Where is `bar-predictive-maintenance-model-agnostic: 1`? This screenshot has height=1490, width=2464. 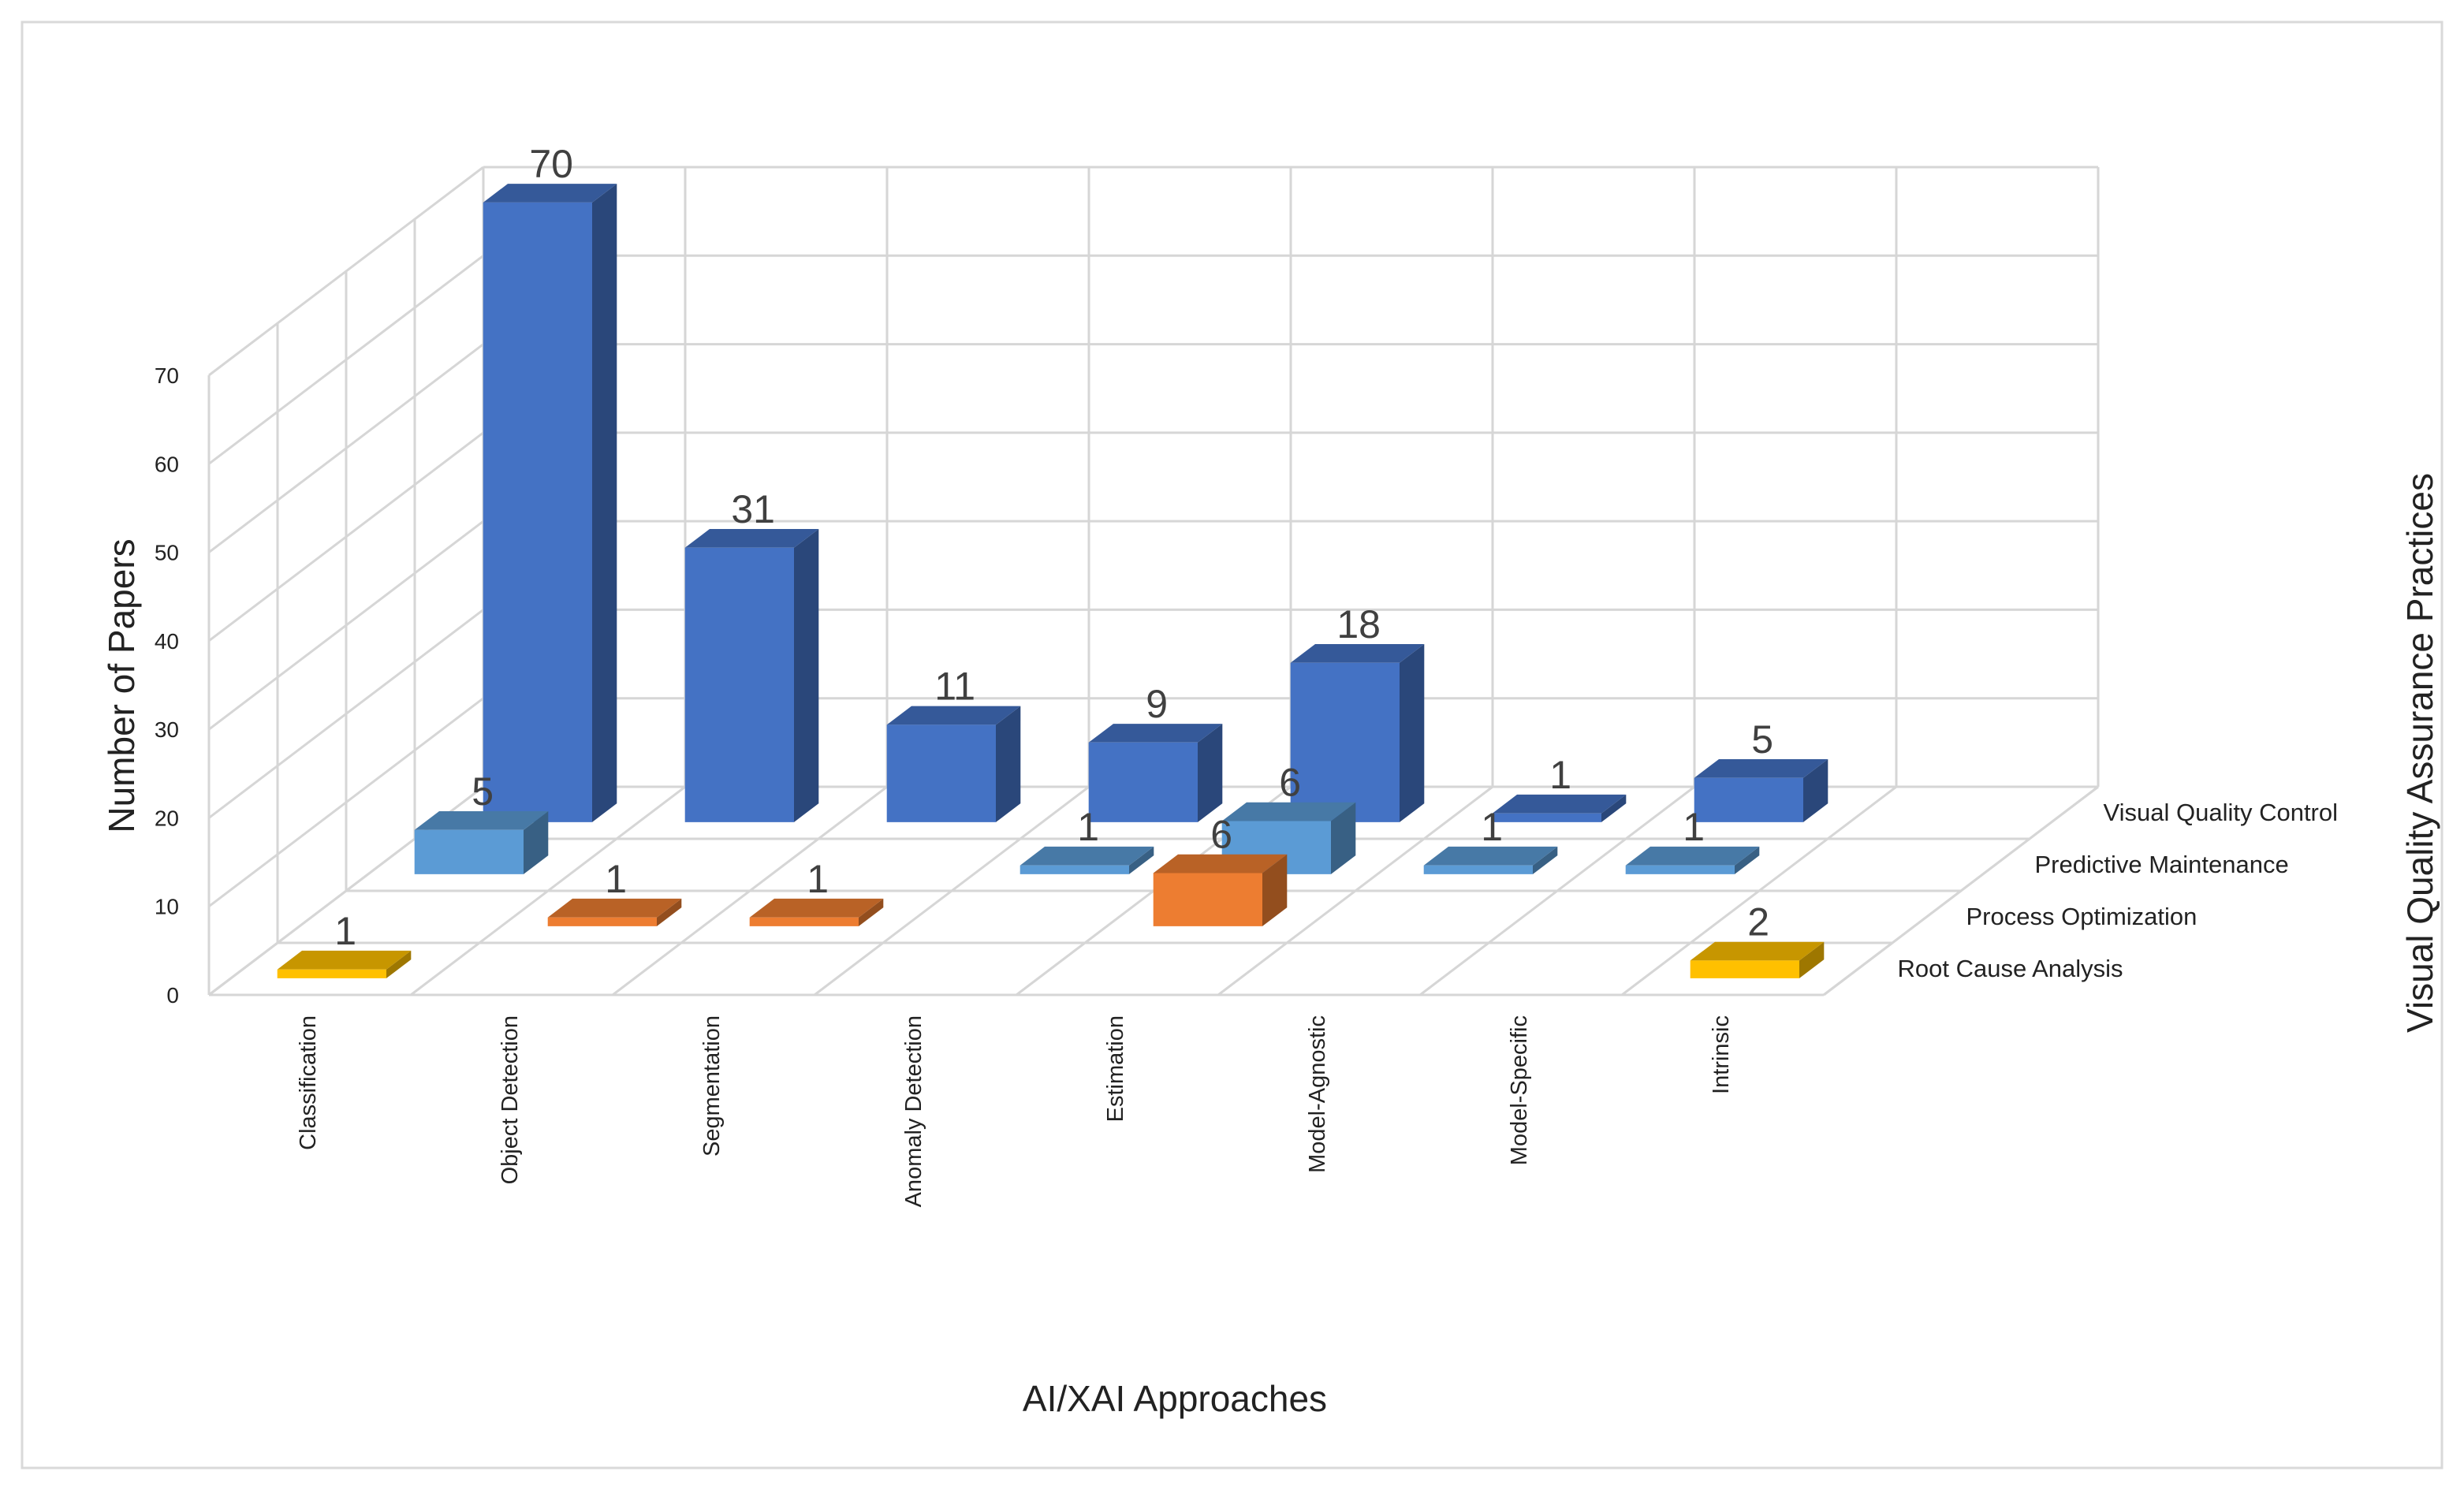 bar-predictive-maintenance-model-agnostic: 1 is located at coordinates (1490, 839).